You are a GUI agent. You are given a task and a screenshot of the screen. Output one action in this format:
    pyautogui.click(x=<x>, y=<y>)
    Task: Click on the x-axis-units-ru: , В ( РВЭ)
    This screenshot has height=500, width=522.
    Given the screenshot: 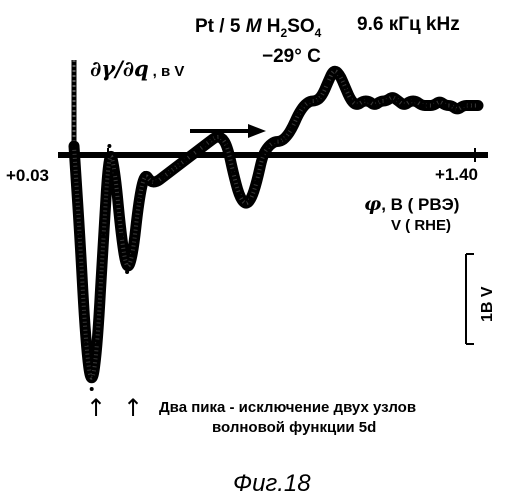 What is the action you would take?
    pyautogui.click(x=420, y=204)
    